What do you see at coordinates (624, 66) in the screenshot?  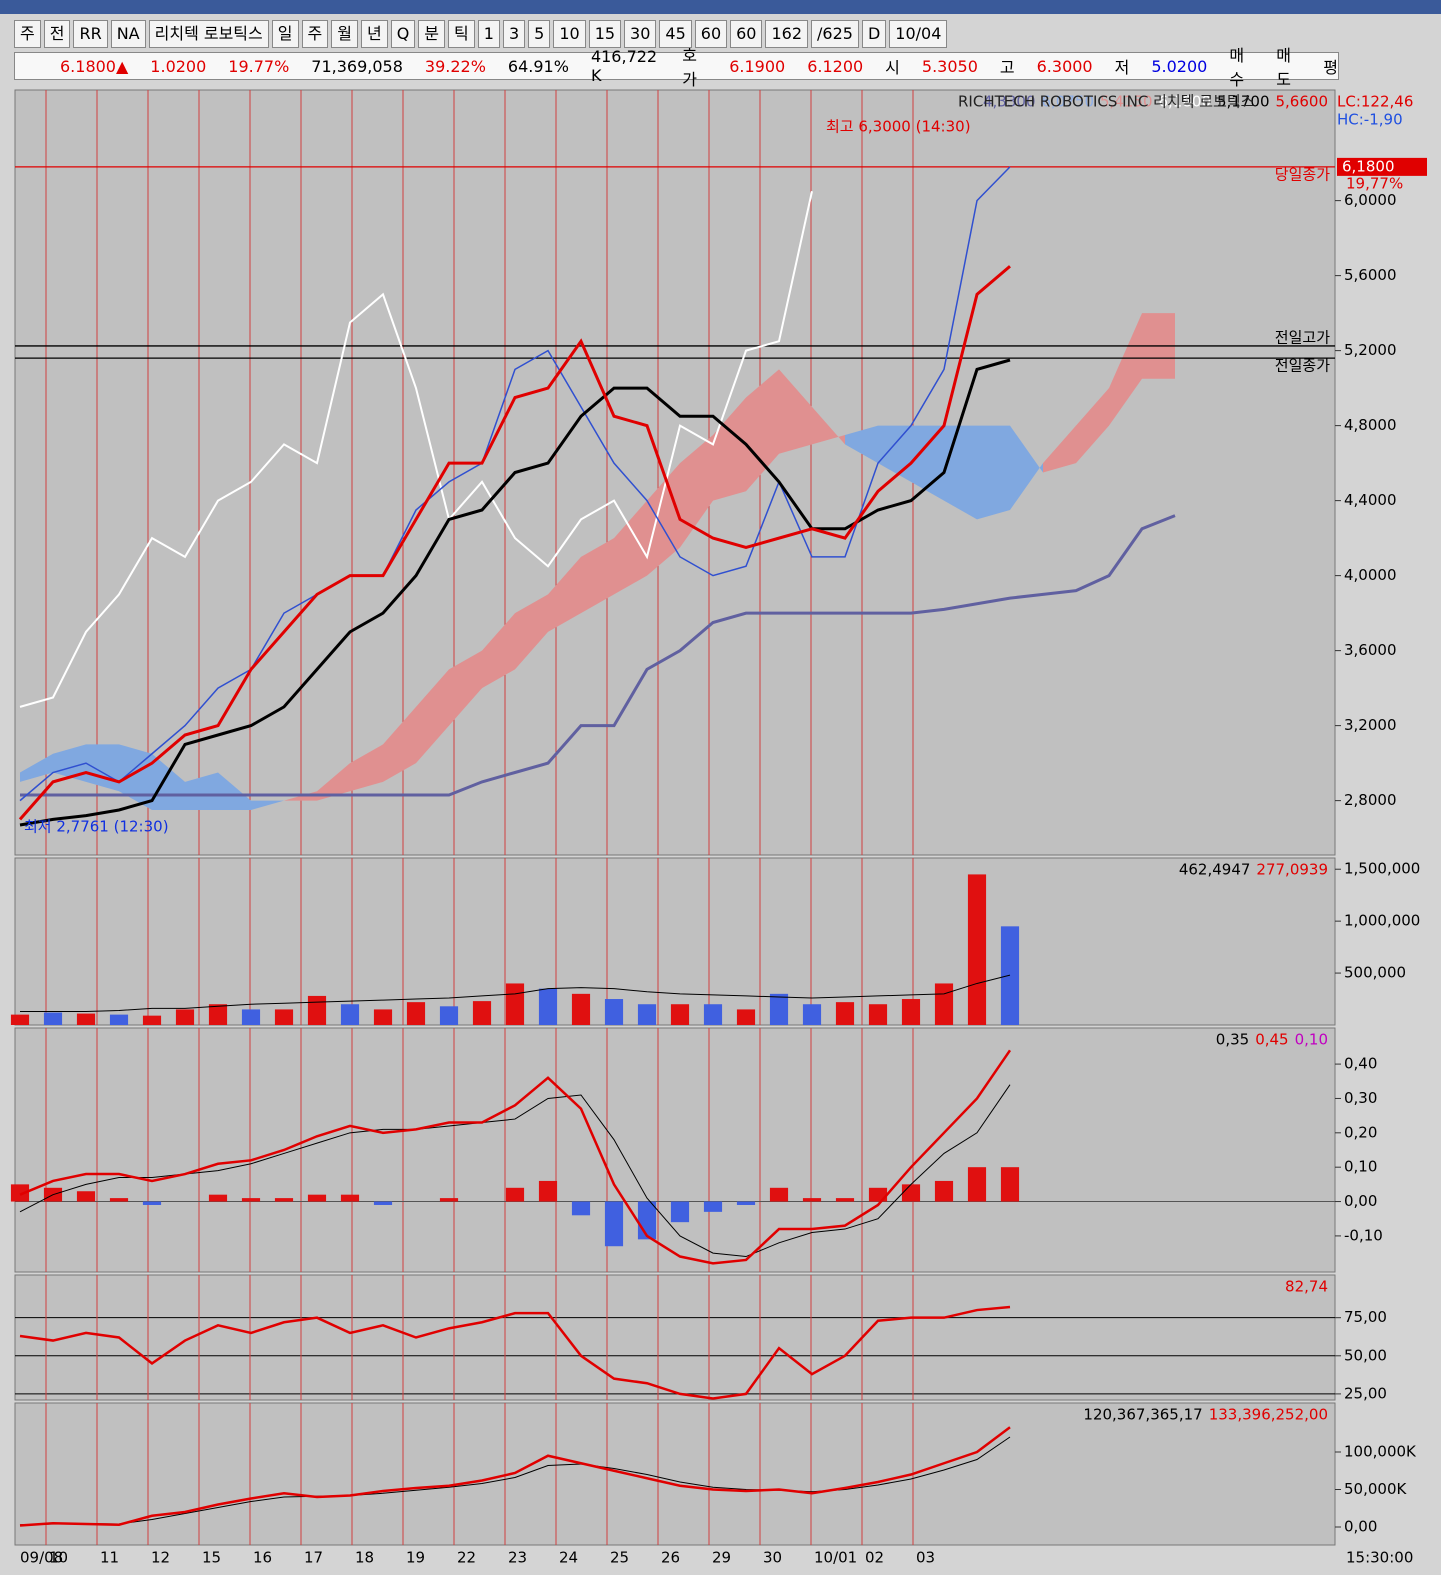 I see `quote-item: 416,722 K` at bounding box center [624, 66].